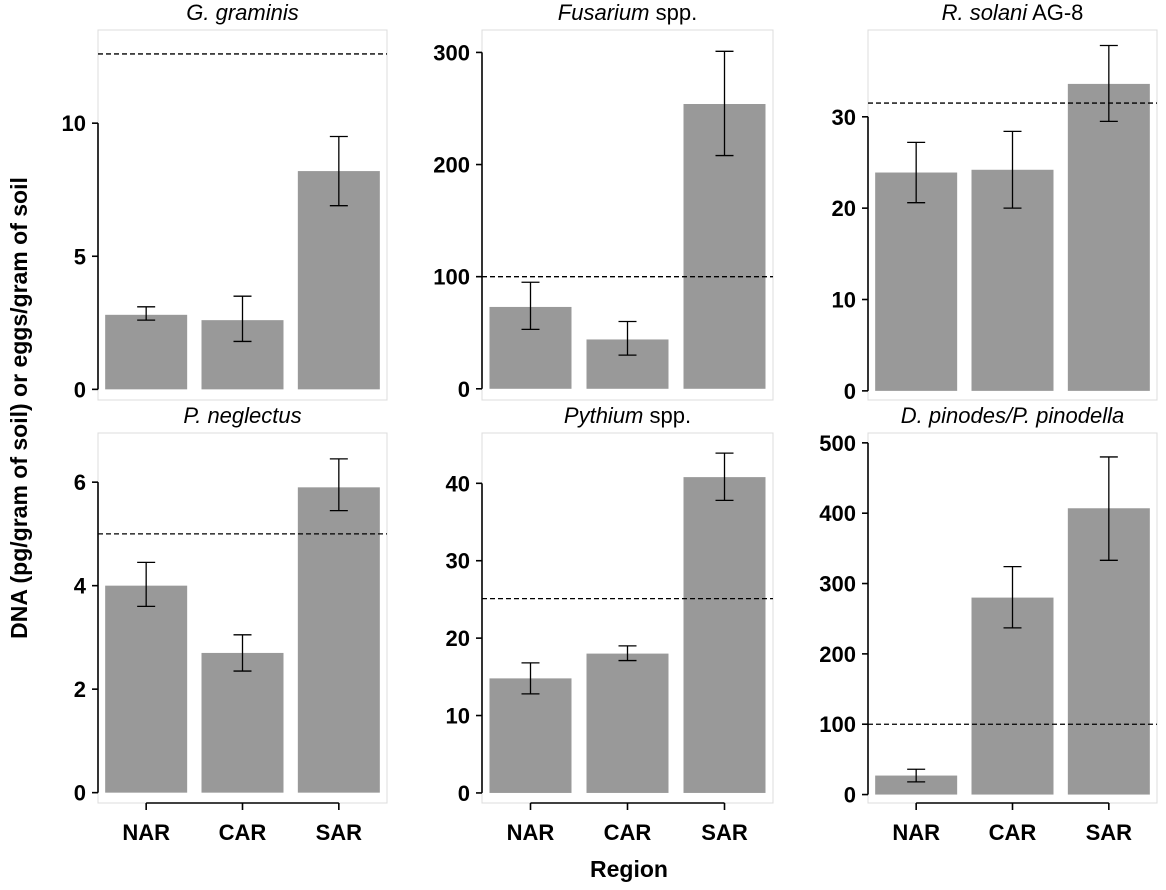  What do you see at coordinates (995, 202) in the screenshot?
I see `chart-panel-3: 0 10 20 30 R. solani AG-8` at bounding box center [995, 202].